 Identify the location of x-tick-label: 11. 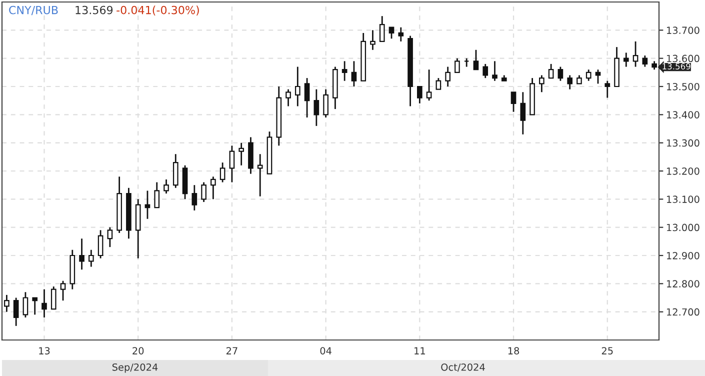
(419, 350).